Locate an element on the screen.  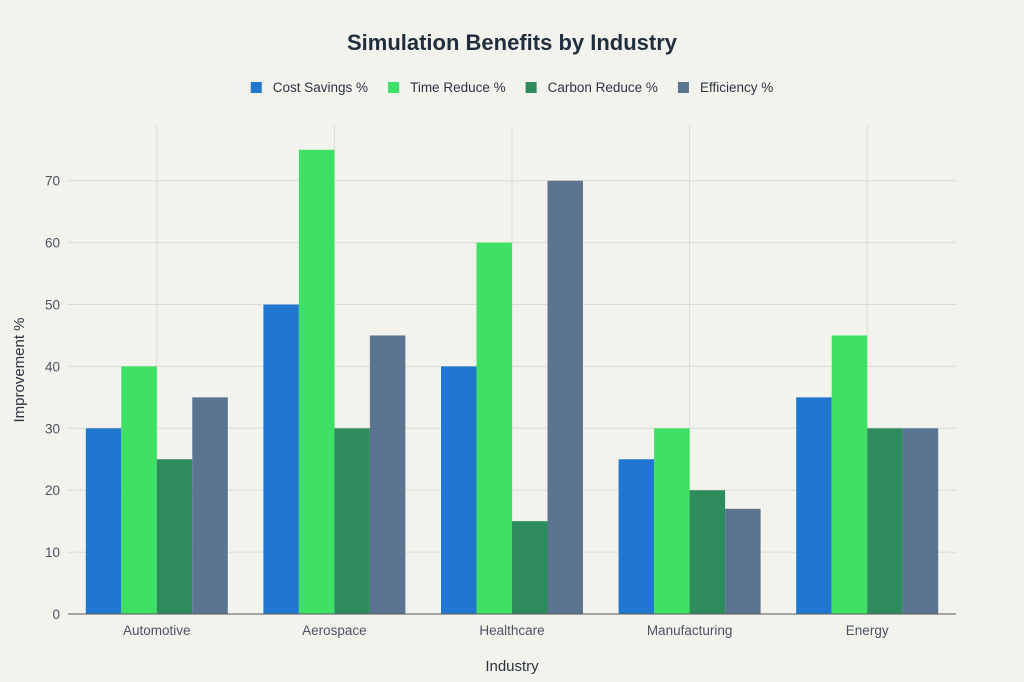
y-tick-label: 70 is located at coordinates (52, 181).